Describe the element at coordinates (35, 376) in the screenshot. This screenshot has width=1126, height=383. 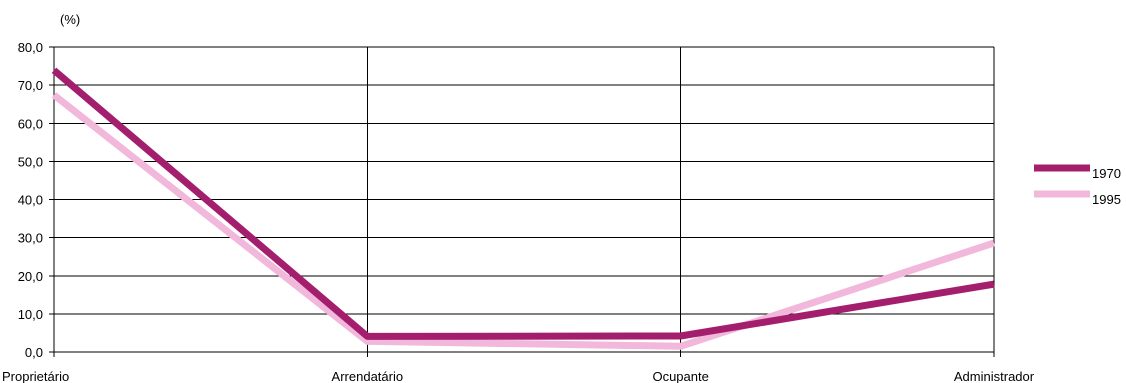
I see `x-tick-label: Proprietário` at that location.